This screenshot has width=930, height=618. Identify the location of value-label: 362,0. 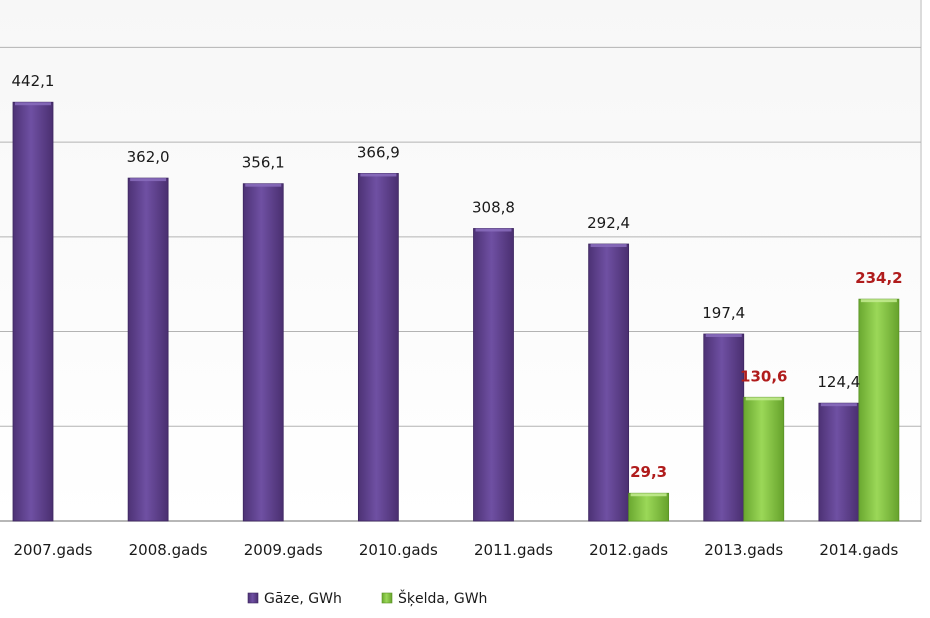
(148, 157).